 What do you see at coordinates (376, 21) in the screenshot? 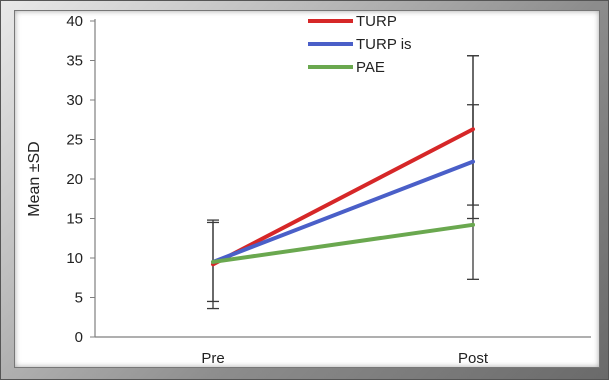
I see `legend-label: TURP` at bounding box center [376, 21].